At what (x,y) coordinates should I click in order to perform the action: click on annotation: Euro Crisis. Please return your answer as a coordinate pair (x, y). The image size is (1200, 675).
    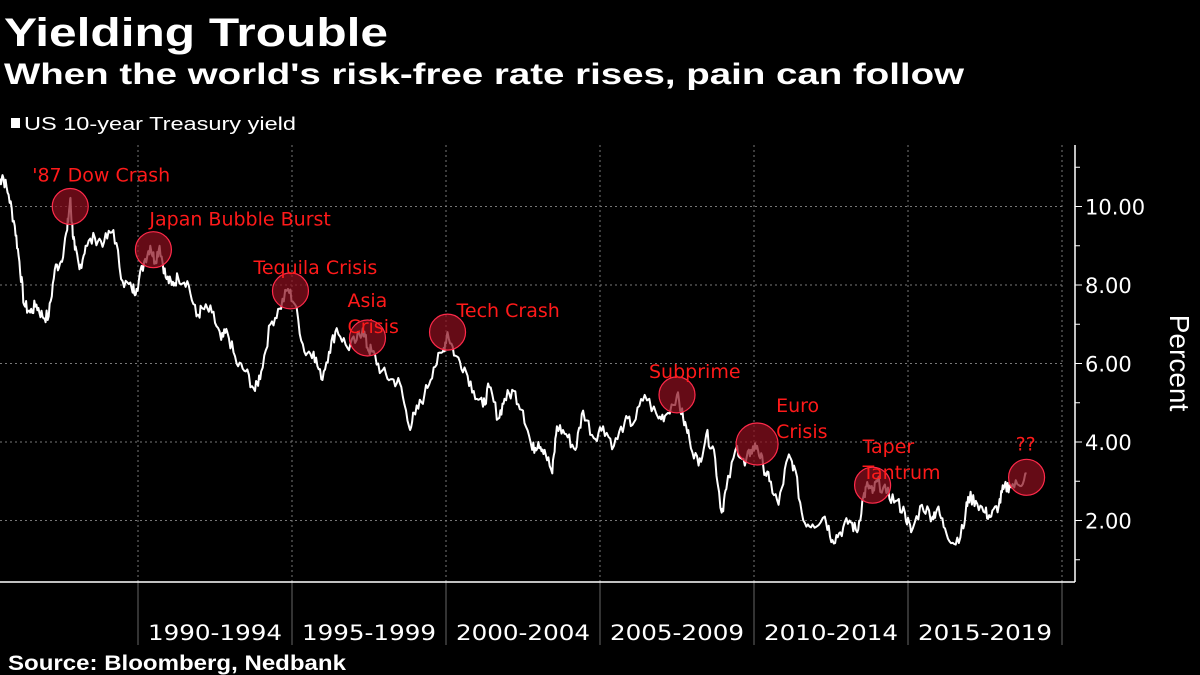
    Looking at the image, I should click on (781, 430).